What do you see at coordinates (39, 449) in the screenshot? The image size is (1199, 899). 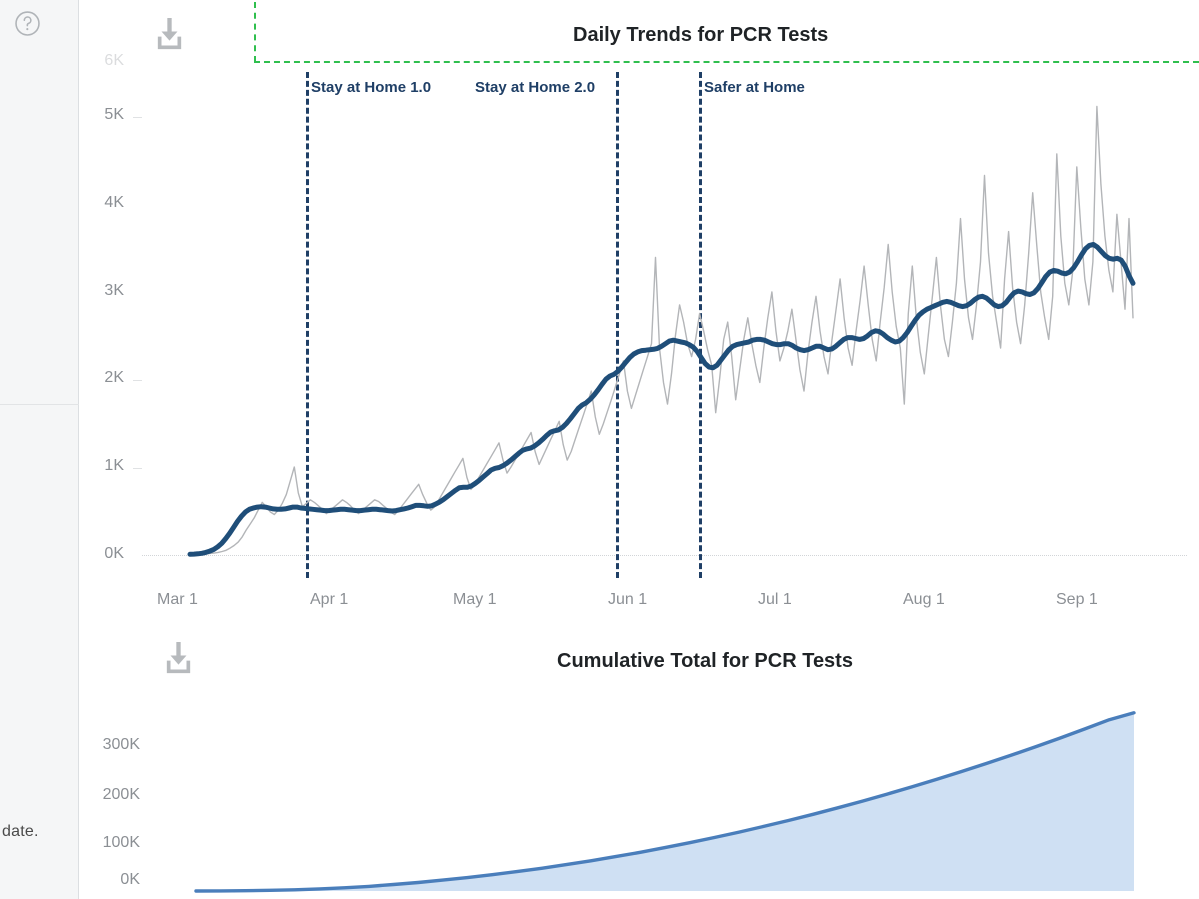 I see `left-sidebar: date.` at bounding box center [39, 449].